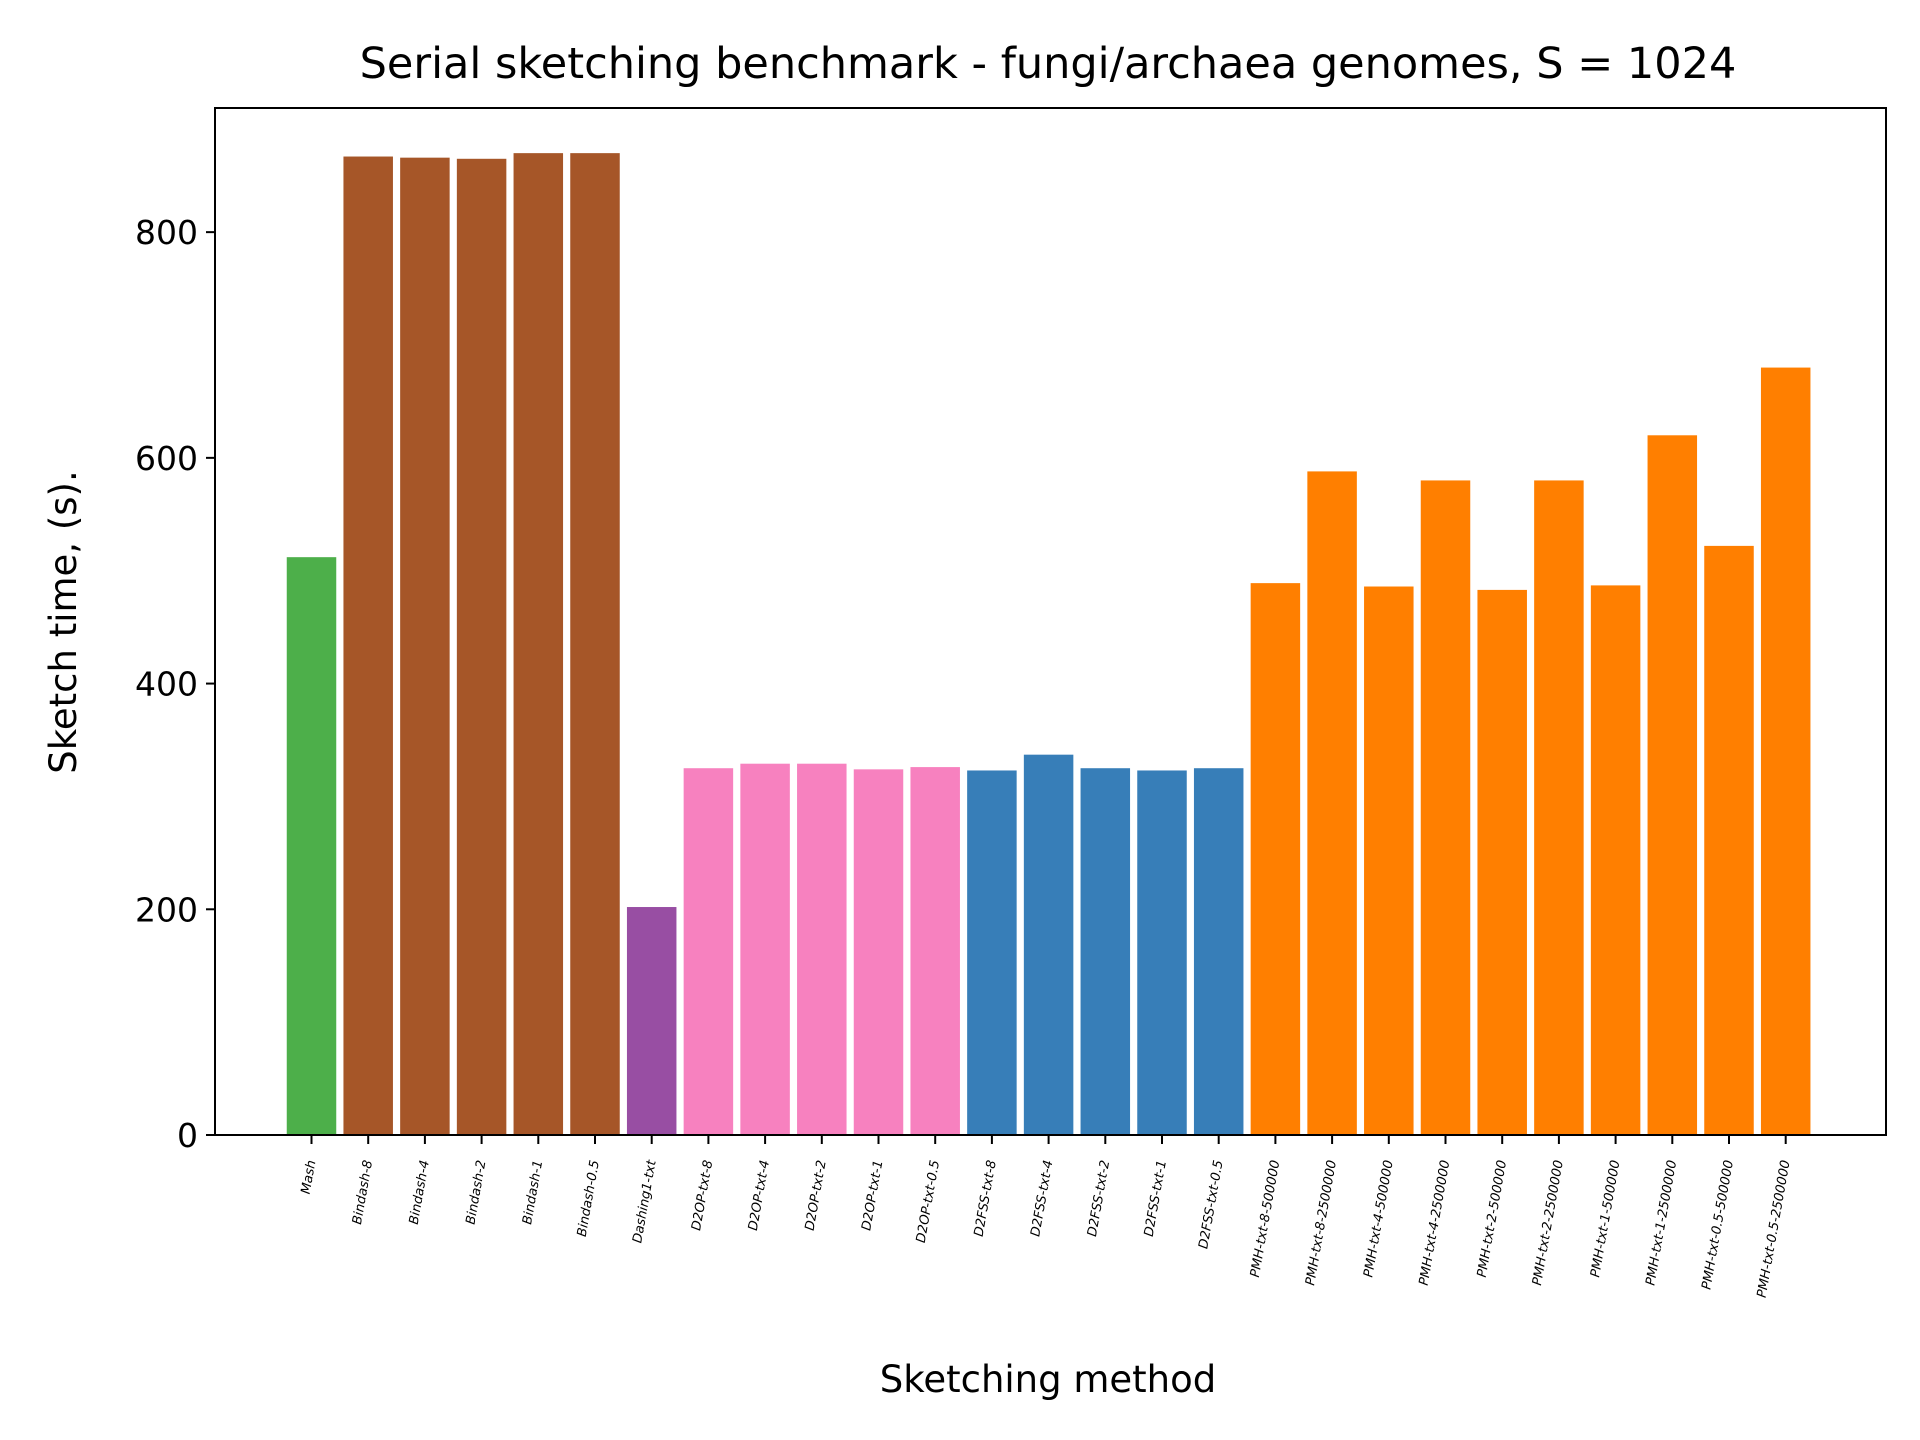  I want to click on x-tick-label: D2FSS-txt-1, so click(1156, 1198).